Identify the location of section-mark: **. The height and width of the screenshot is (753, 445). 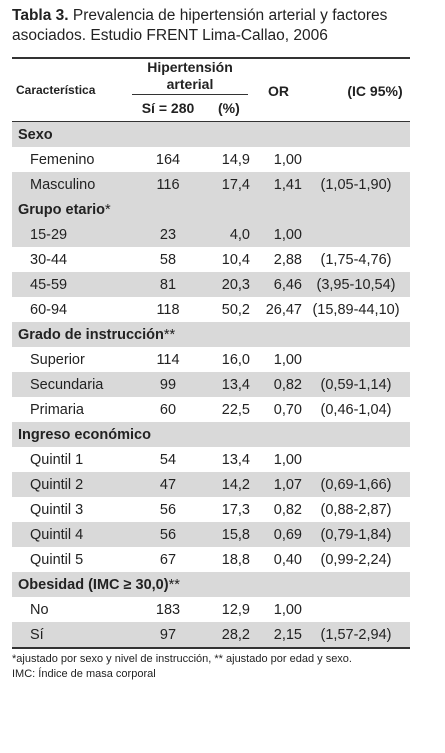
(169, 334).